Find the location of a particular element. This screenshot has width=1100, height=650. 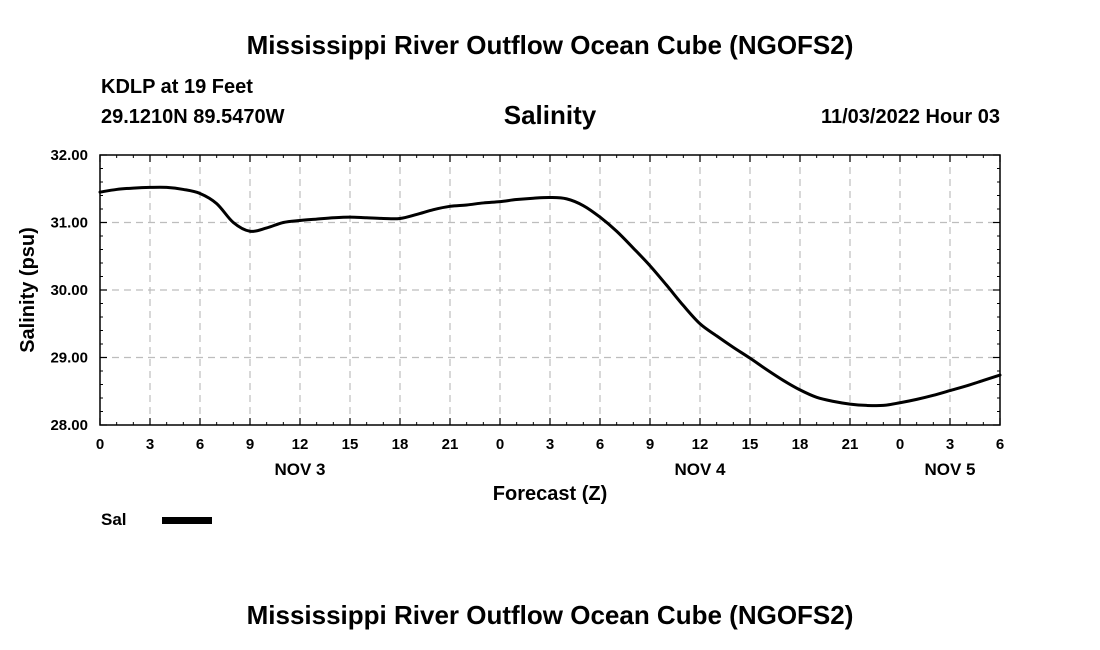

x-axis-title: Forecast (Z) is located at coordinates (550, 494).